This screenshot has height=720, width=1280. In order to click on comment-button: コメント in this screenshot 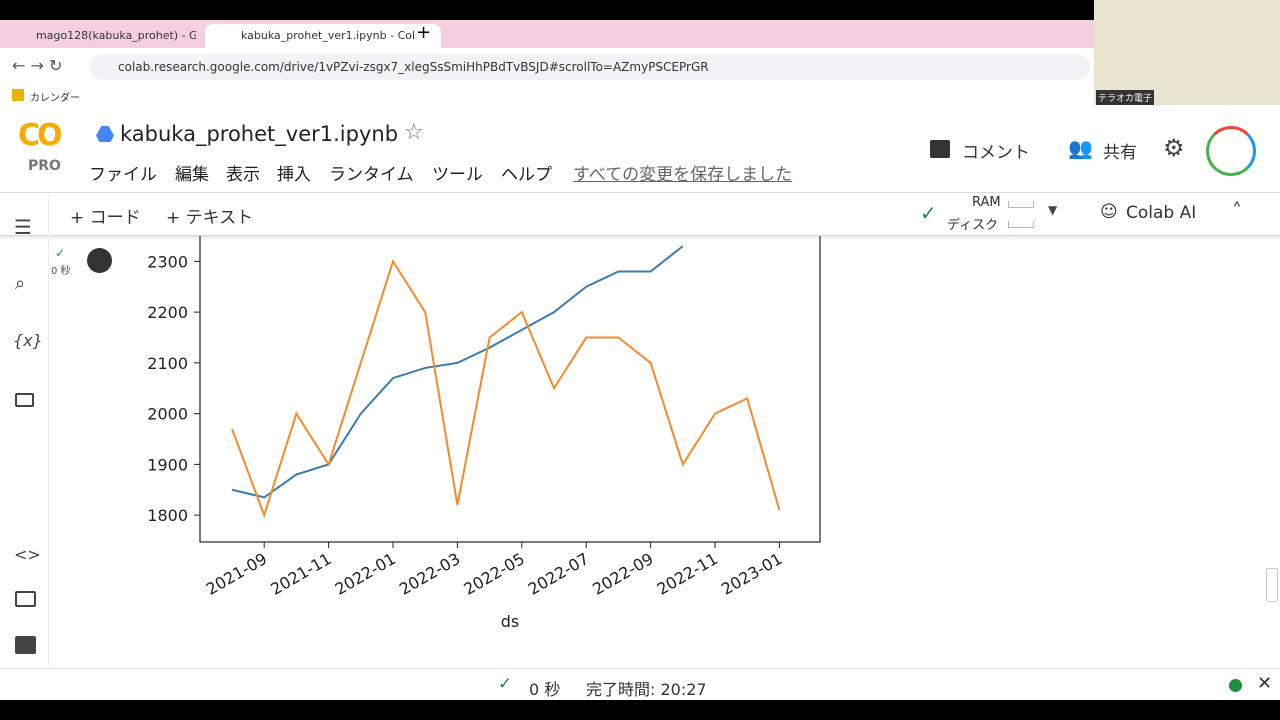, I will do `click(996, 153)`.